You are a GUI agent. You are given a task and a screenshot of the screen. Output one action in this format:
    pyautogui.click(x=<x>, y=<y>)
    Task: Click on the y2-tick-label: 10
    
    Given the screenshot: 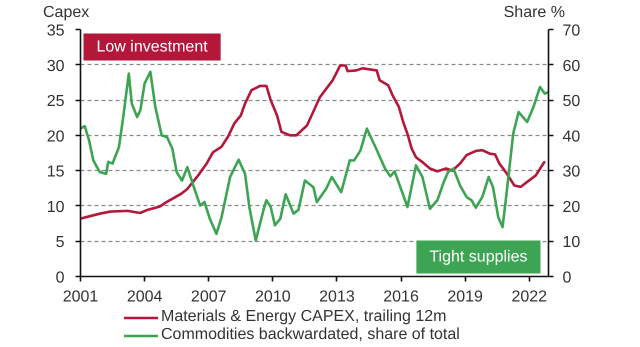 What is the action you would take?
    pyautogui.click(x=571, y=243)
    